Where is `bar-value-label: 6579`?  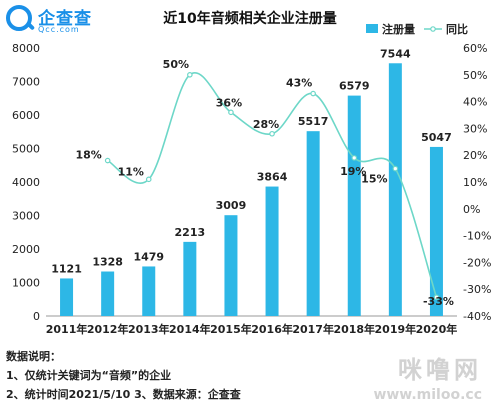 bar-value-label: 6579 is located at coordinates (354, 86).